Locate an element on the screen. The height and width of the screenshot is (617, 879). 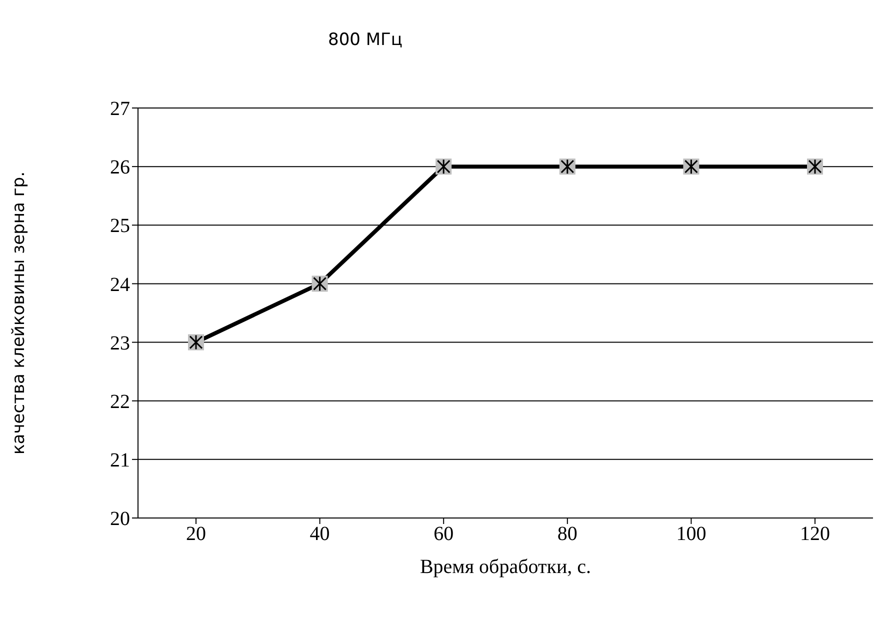
x-tick-label: 80 is located at coordinates (567, 534).